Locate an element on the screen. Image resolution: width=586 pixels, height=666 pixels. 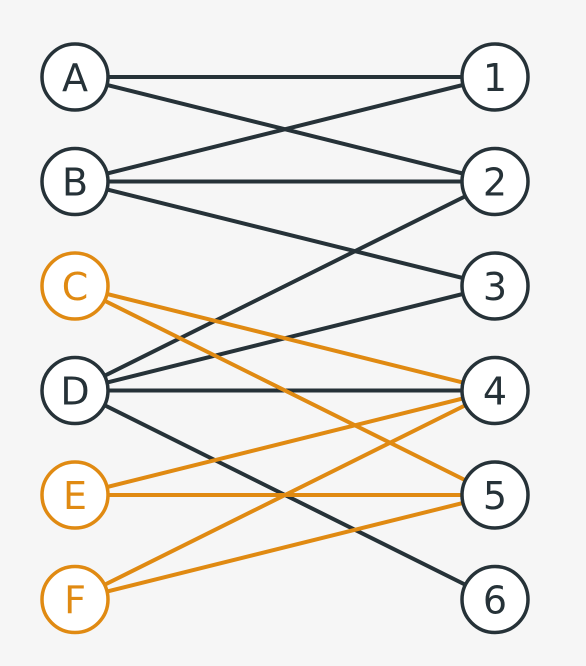
node-a: A is located at coordinates (75, 77).